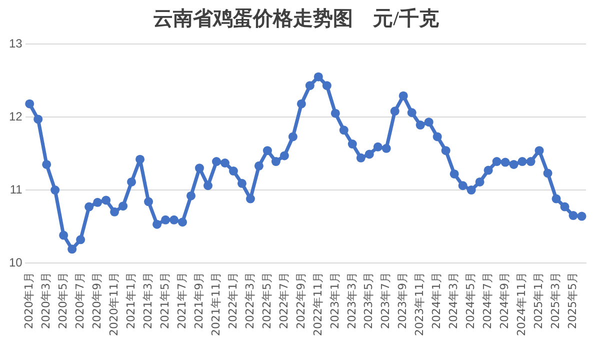 The width and height of the screenshot is (600, 343). I want to click on x-tick-label: 2023年1月, so click(335, 301).